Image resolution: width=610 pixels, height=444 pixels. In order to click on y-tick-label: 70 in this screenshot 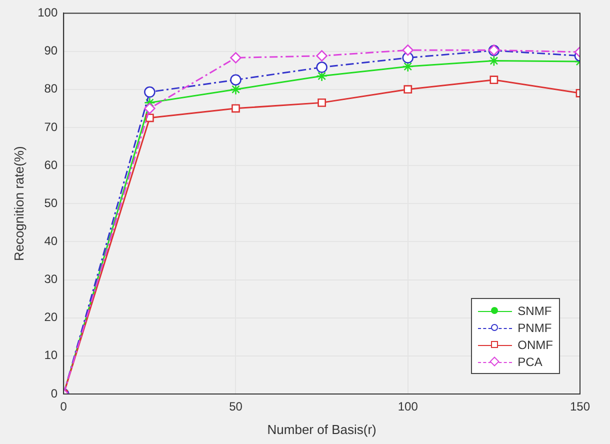, I will do `click(51, 127)`.